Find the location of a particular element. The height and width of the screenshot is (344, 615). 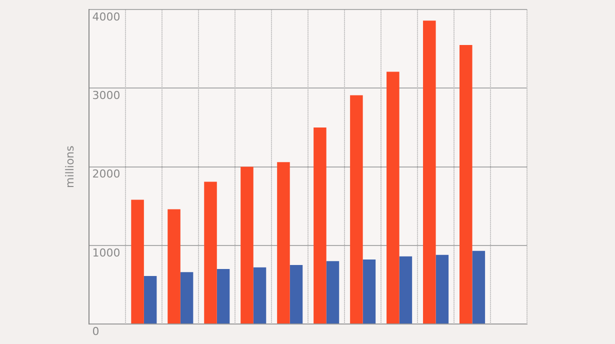

y-tick-label: 0 is located at coordinates (96, 331).